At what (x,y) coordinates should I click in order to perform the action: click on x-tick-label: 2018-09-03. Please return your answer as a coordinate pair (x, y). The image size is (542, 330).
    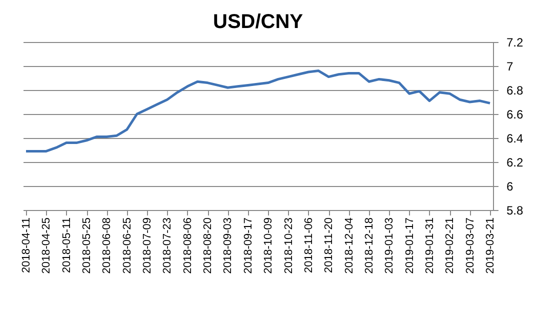
    Looking at the image, I should click on (228, 246).